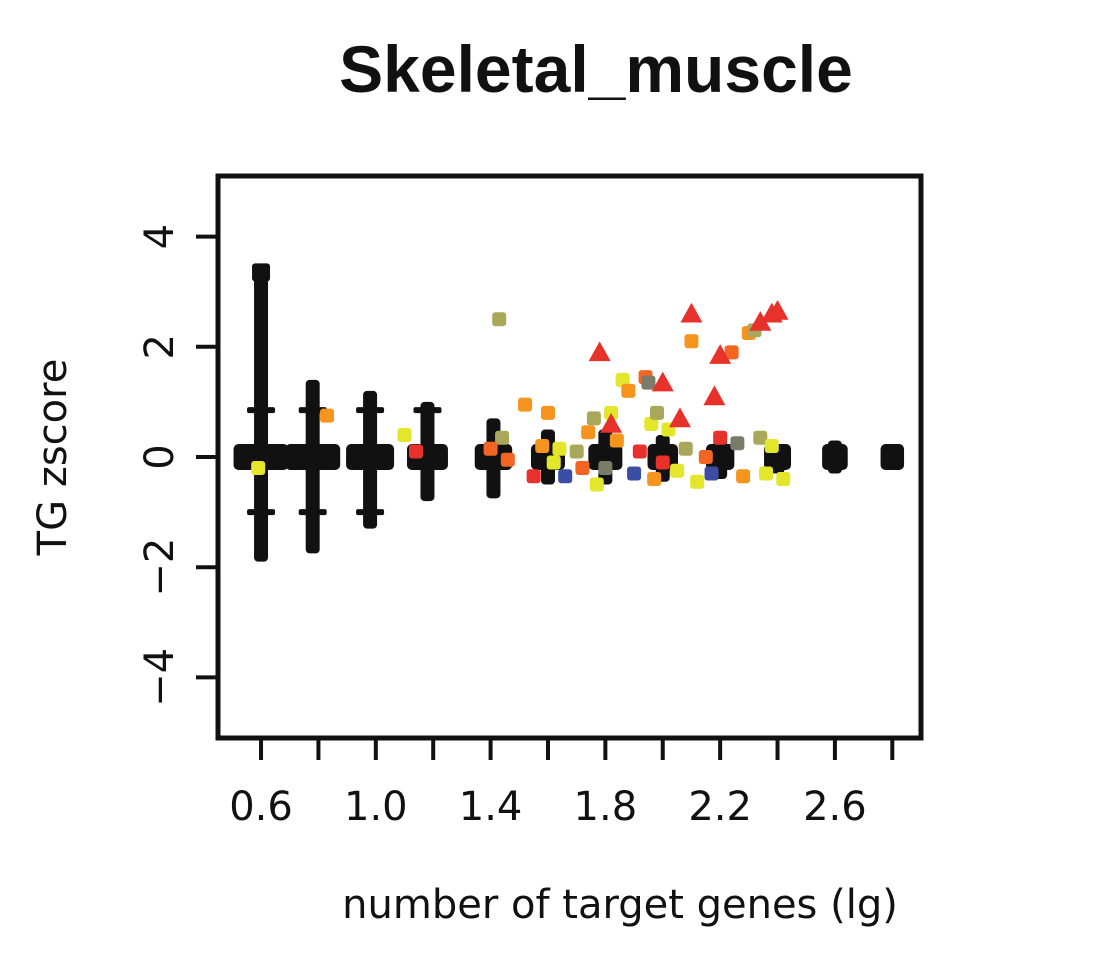 This screenshot has width=1097, height=958. Describe the element at coordinates (160, 236) in the screenshot. I see `y-tick-label: 4` at that location.